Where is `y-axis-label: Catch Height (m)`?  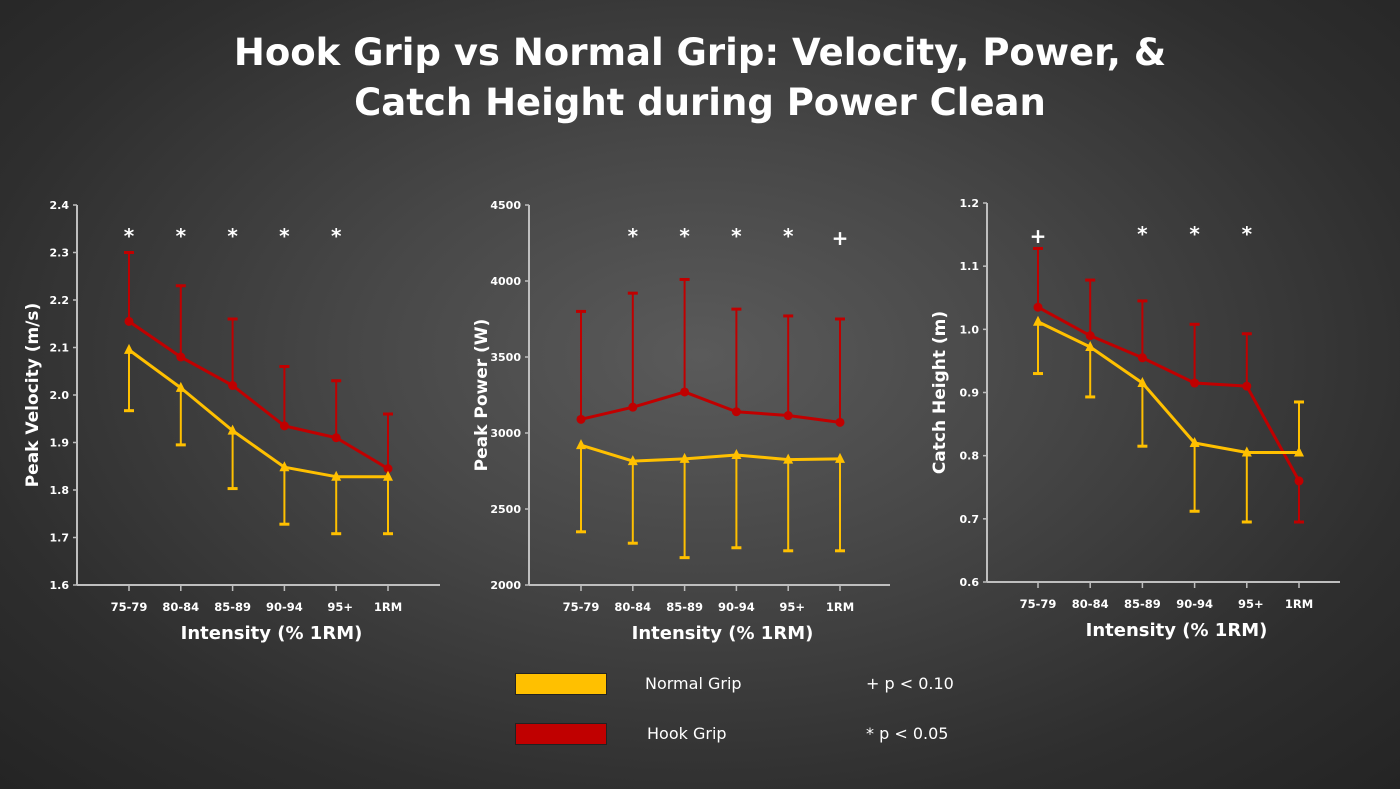 y-axis-label: Catch Height (m) is located at coordinates (940, 392).